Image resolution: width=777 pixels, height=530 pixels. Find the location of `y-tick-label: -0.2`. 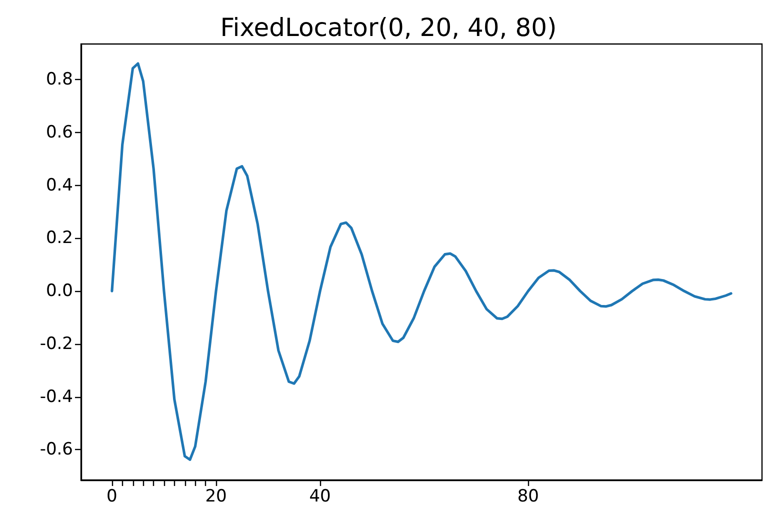

y-tick-label: -0.2 is located at coordinates (56, 344).